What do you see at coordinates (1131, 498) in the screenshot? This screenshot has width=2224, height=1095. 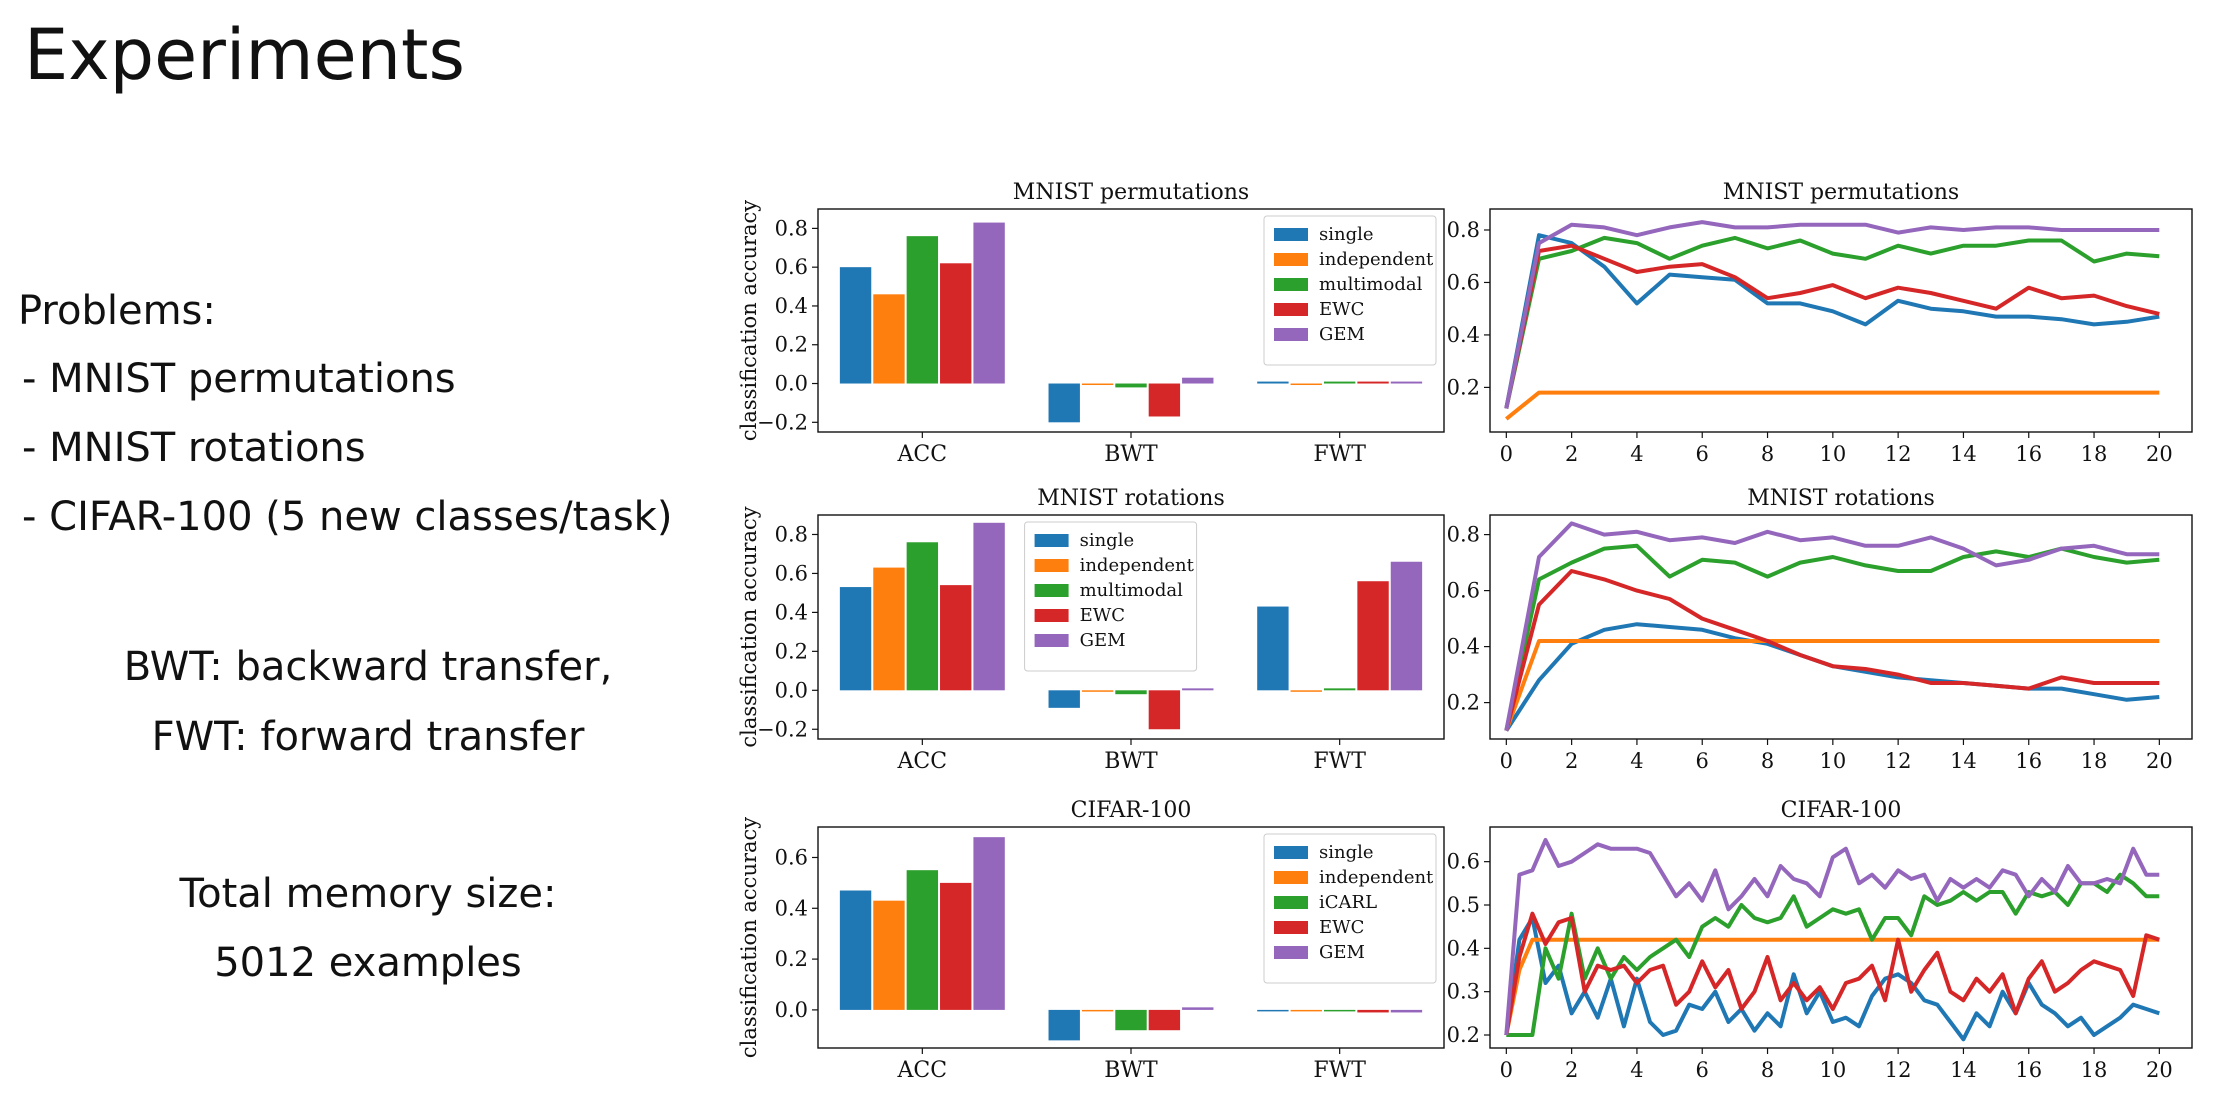 I see `chart-title: MNIST rotations` at bounding box center [1131, 498].